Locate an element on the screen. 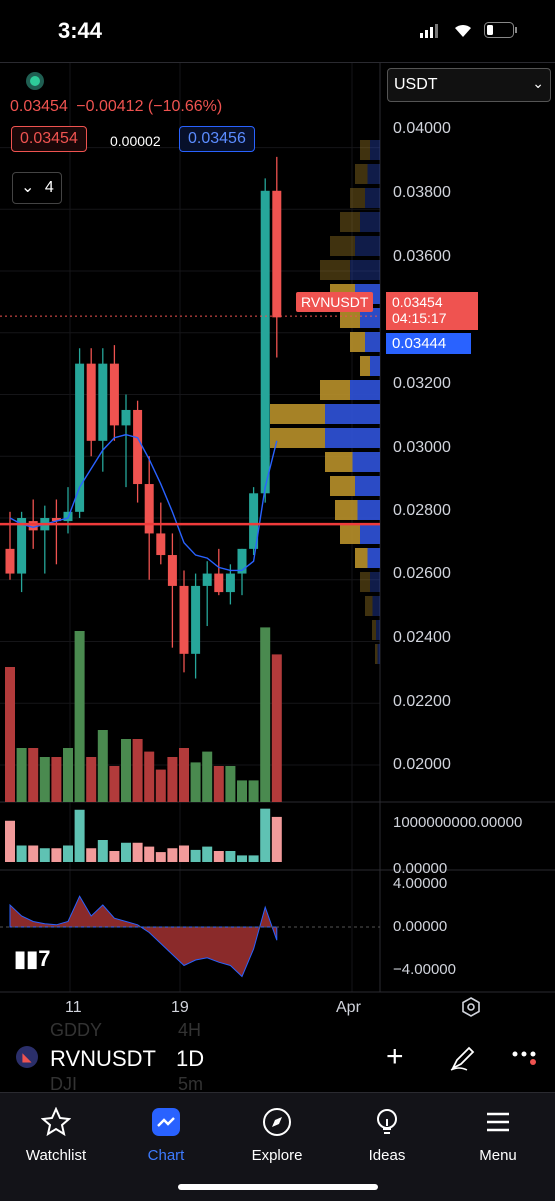 This screenshot has height=1201, width=555. ask-button: 0.03456 is located at coordinates (217, 139).